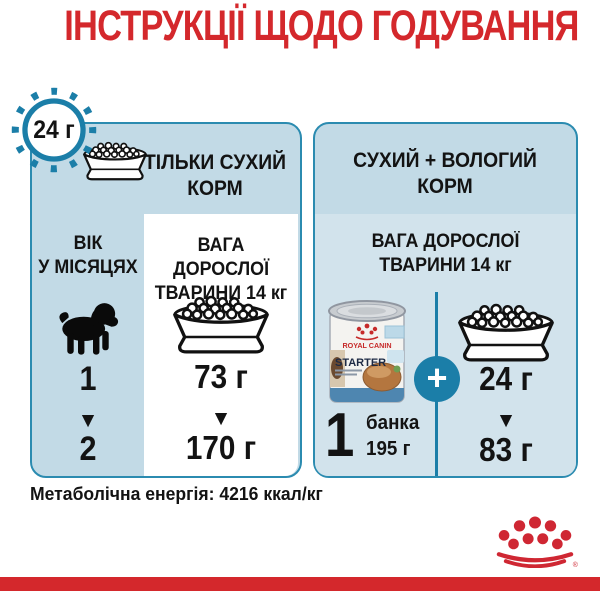 The height and width of the screenshot is (591, 600). I want to click on dry-wet-panel-header: СУХИЙ + ВОЛОГИЙ КОРМ, so click(445, 173).